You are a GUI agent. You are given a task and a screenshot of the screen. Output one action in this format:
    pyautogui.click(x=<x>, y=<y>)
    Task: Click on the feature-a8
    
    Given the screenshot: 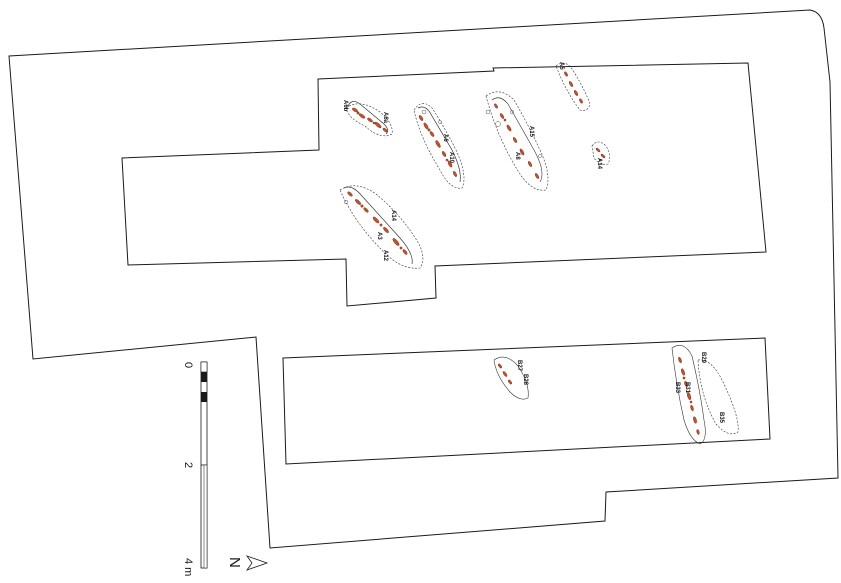 What is the action you would take?
    pyautogui.click(x=439, y=146)
    